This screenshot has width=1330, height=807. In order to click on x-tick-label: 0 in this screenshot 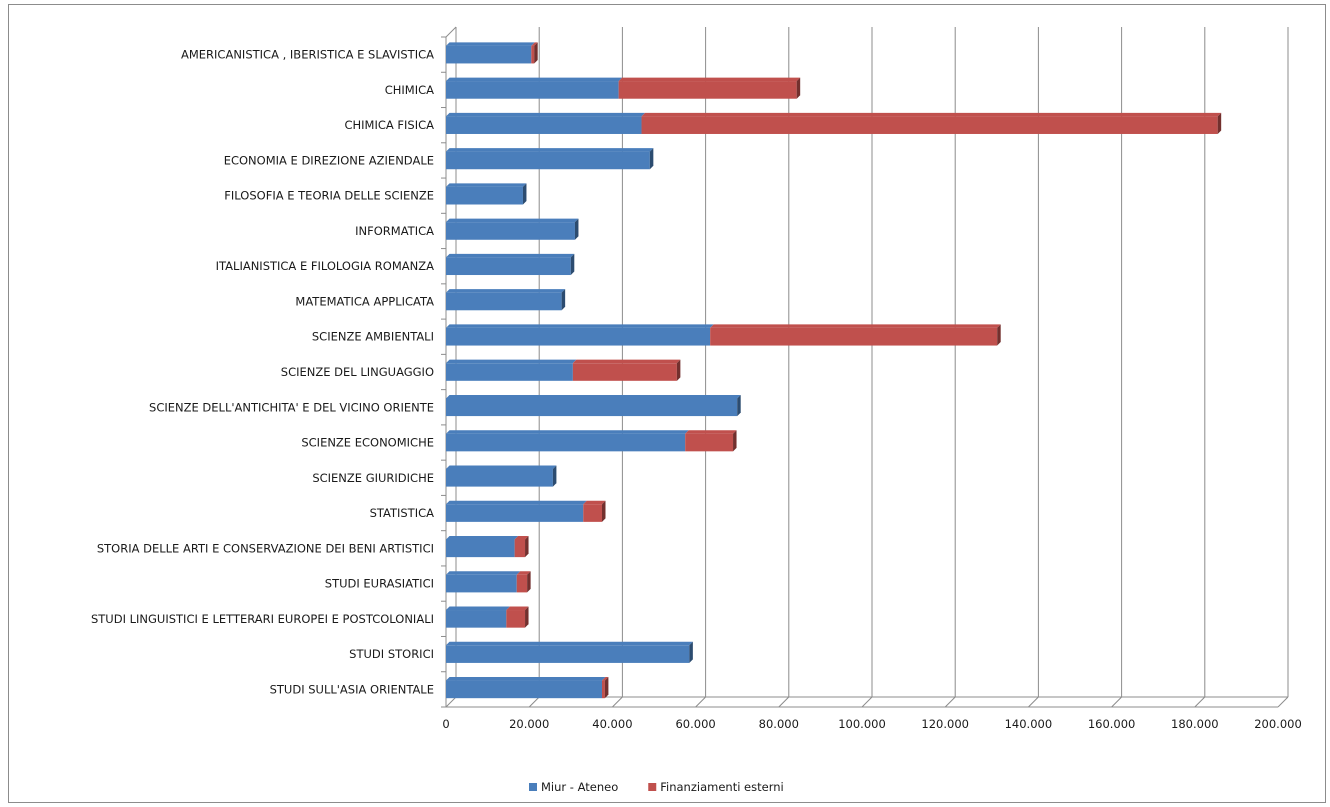, I will do `click(445, 724)`.